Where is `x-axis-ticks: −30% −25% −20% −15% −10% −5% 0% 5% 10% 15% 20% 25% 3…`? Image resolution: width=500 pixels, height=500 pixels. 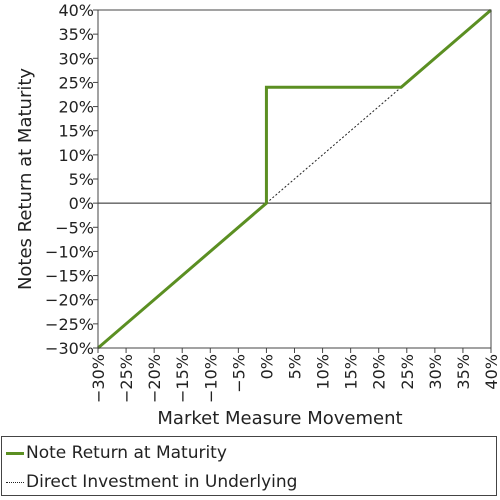 x-axis-ticks: −30% −25% −20% −15% −10% −5% 0% 5% 10% 15% 20% 25% 3… is located at coordinates (294, 375).